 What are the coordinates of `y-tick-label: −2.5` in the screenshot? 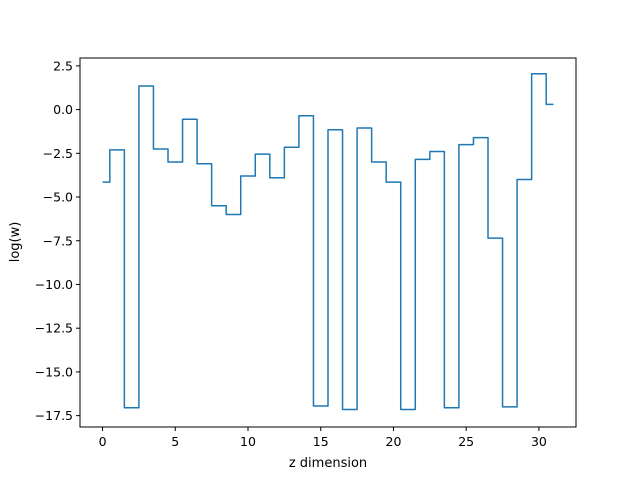 It's located at (58, 153).